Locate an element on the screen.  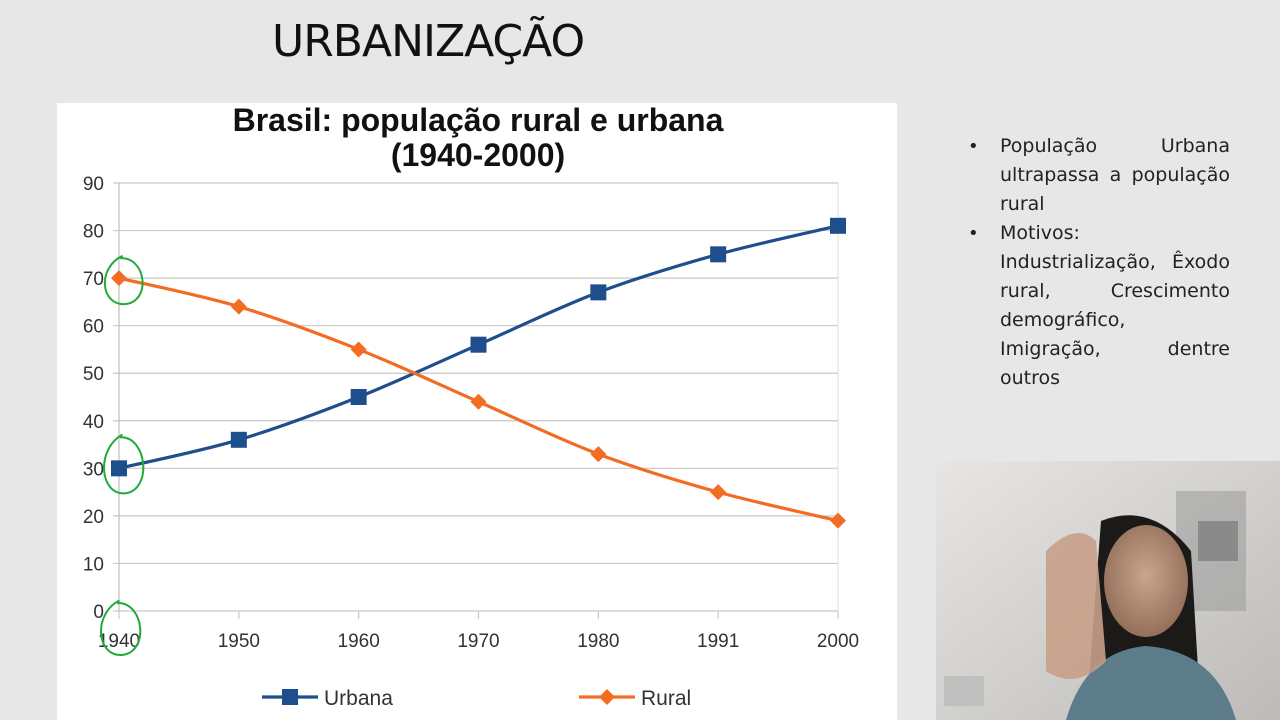
y-tick-label: 0 is located at coordinates (98, 612).